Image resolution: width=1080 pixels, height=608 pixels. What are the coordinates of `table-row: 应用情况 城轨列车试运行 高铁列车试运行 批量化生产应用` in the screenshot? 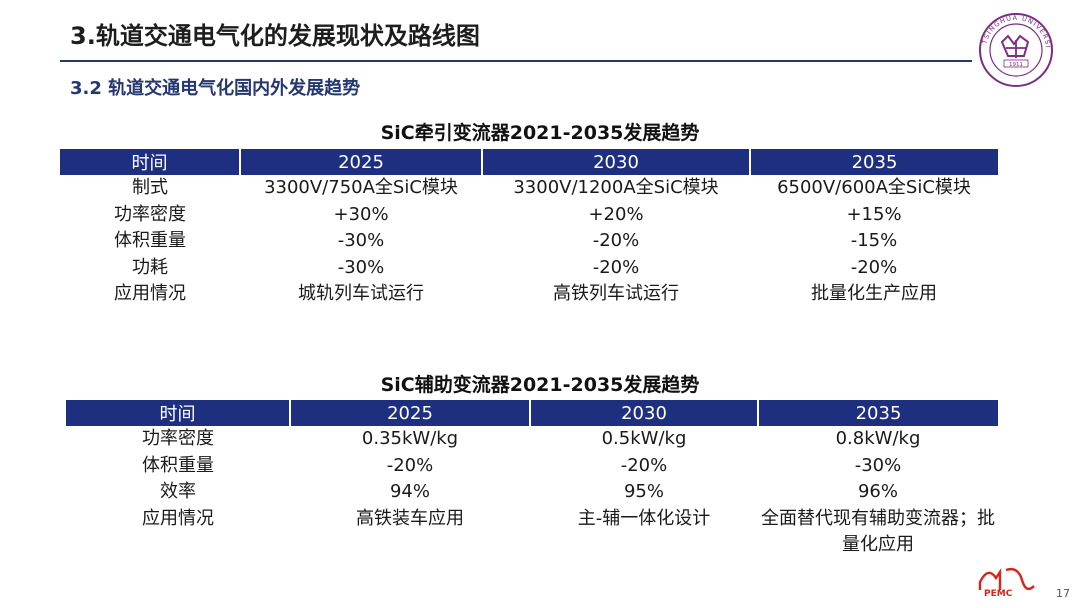 It's located at (529, 294).